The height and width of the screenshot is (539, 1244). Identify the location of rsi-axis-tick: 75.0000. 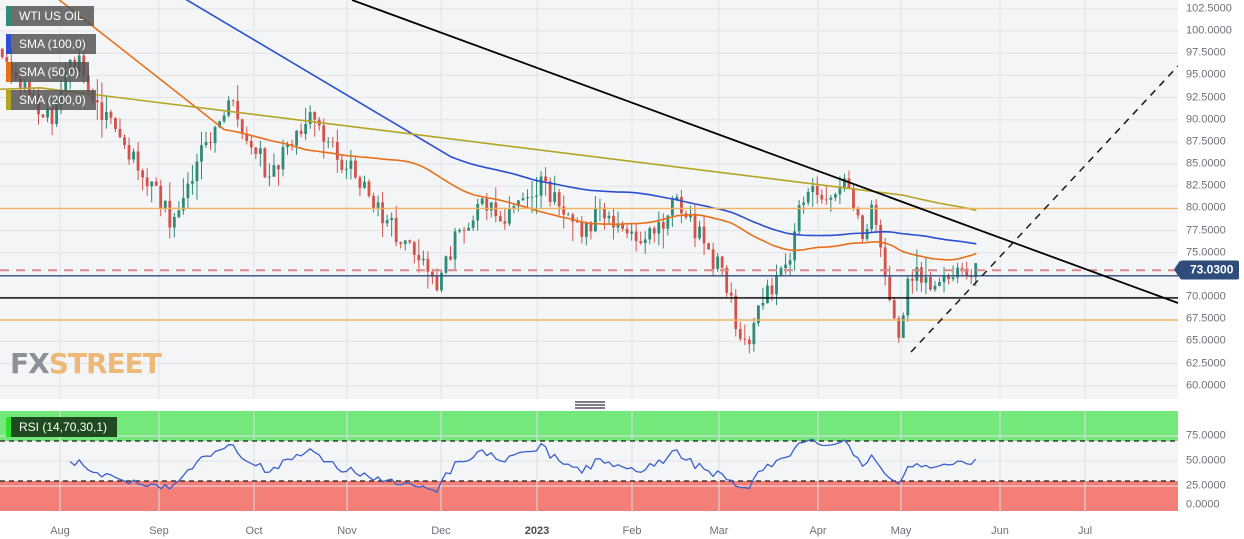
(1206, 435).